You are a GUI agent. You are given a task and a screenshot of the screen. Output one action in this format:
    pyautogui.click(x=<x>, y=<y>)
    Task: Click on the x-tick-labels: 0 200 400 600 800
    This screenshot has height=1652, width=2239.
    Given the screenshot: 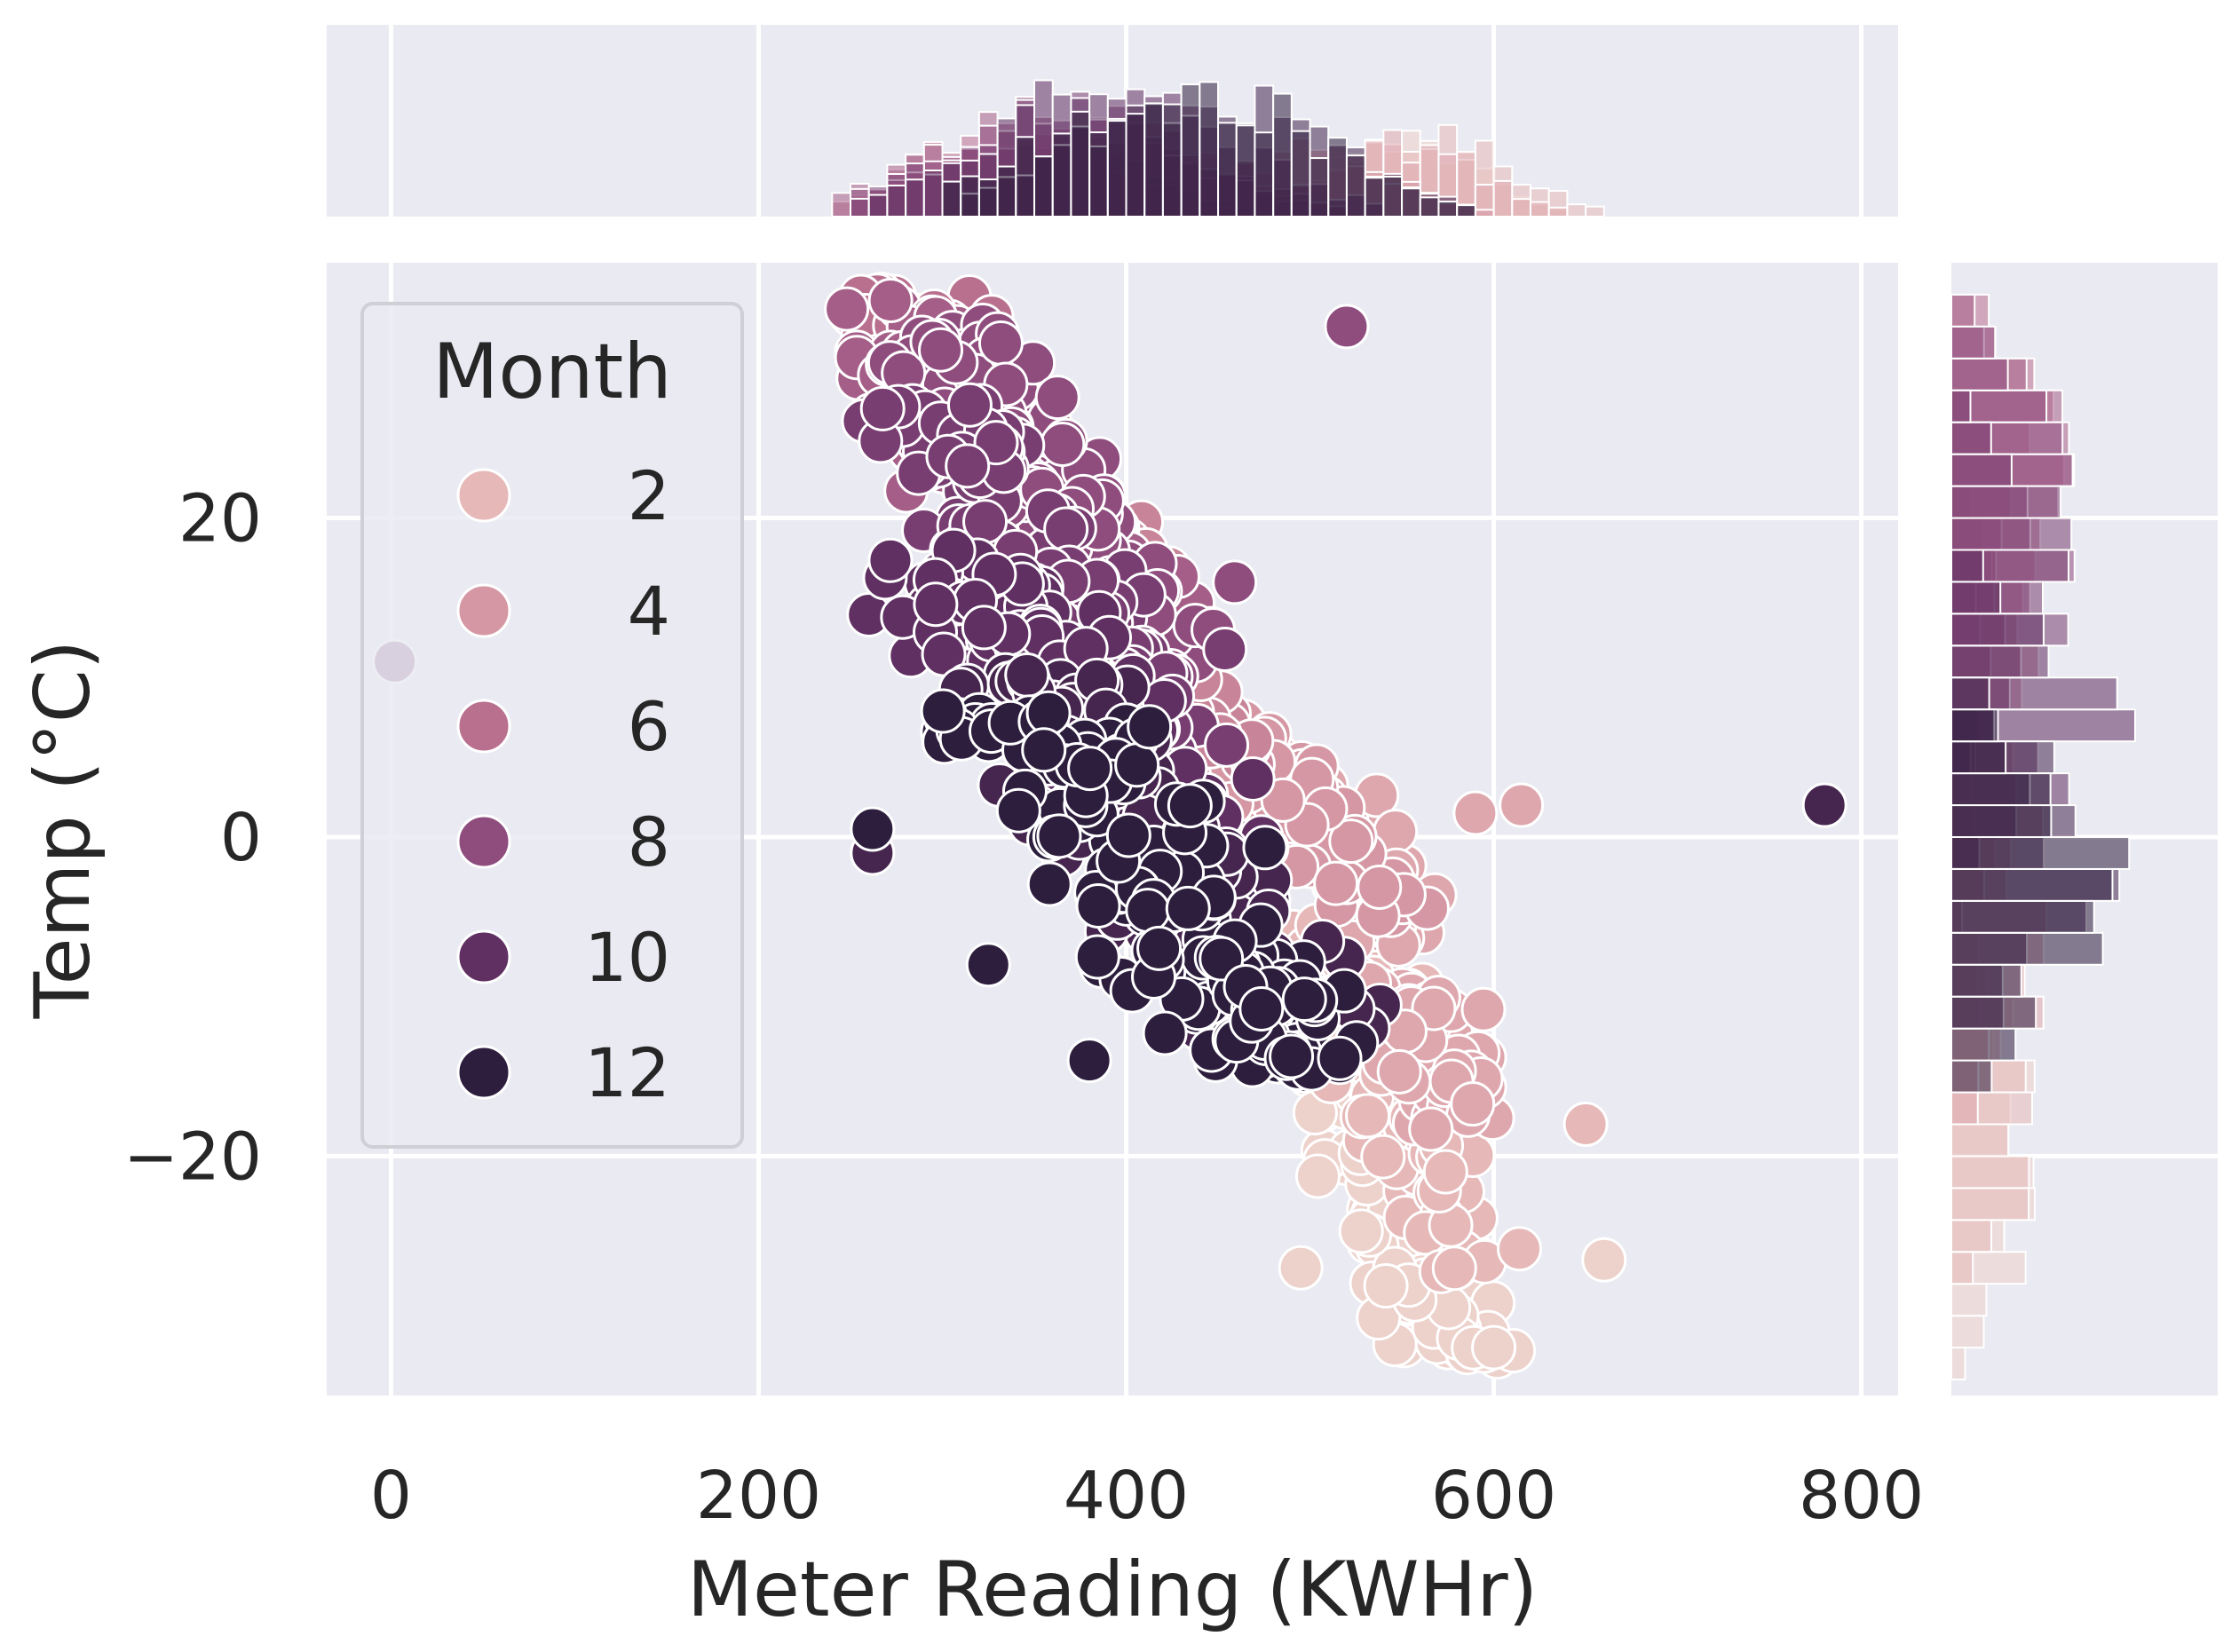 What is the action you would take?
    pyautogui.click(x=1147, y=1496)
    